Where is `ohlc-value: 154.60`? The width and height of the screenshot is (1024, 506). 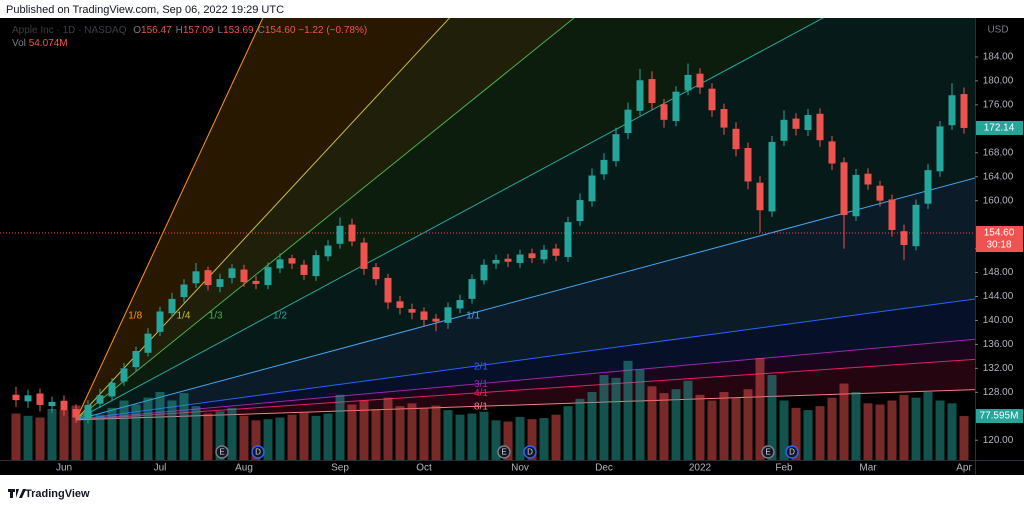 ohlc-value: 154.60 is located at coordinates (280, 30).